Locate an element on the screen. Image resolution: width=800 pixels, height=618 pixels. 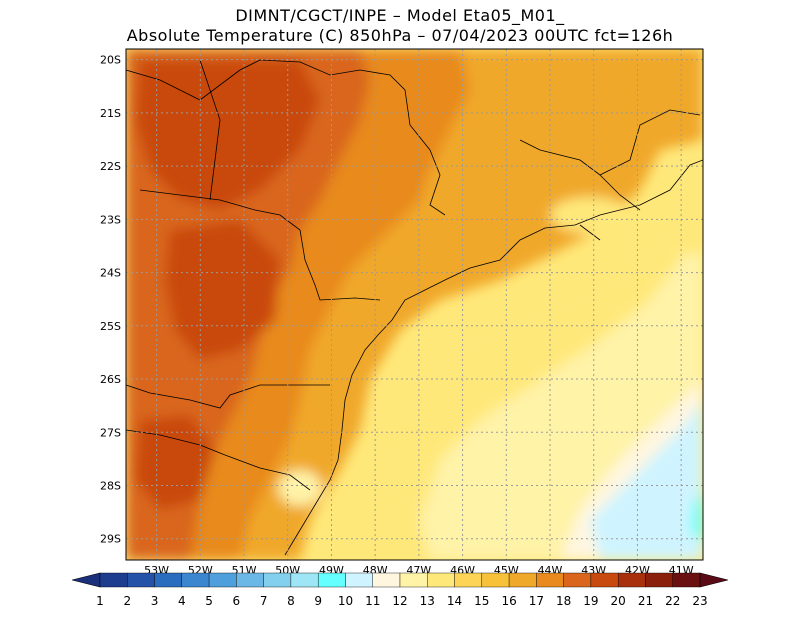
lat-tick-label: 24S is located at coordinates (110, 273).